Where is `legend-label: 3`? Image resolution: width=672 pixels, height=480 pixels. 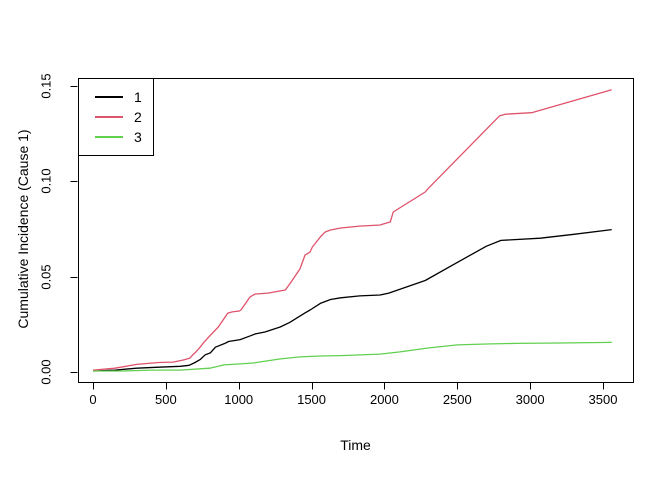 legend-label: 3 is located at coordinates (138, 137).